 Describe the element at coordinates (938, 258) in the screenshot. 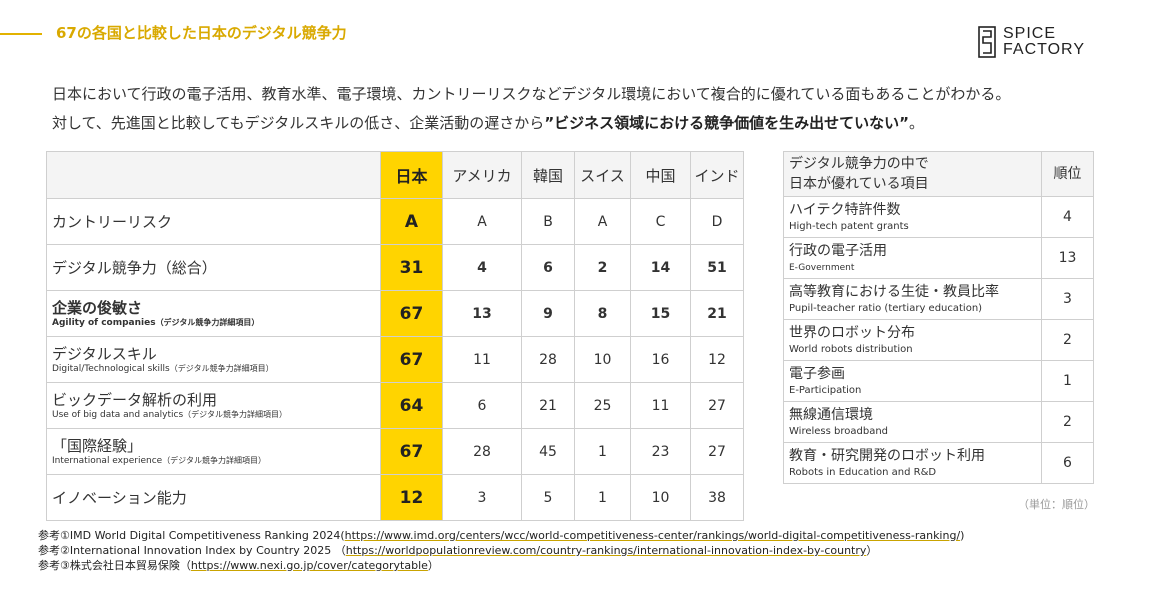

I see `strengths-row: 行政の電子活用 E-Government 13` at that location.